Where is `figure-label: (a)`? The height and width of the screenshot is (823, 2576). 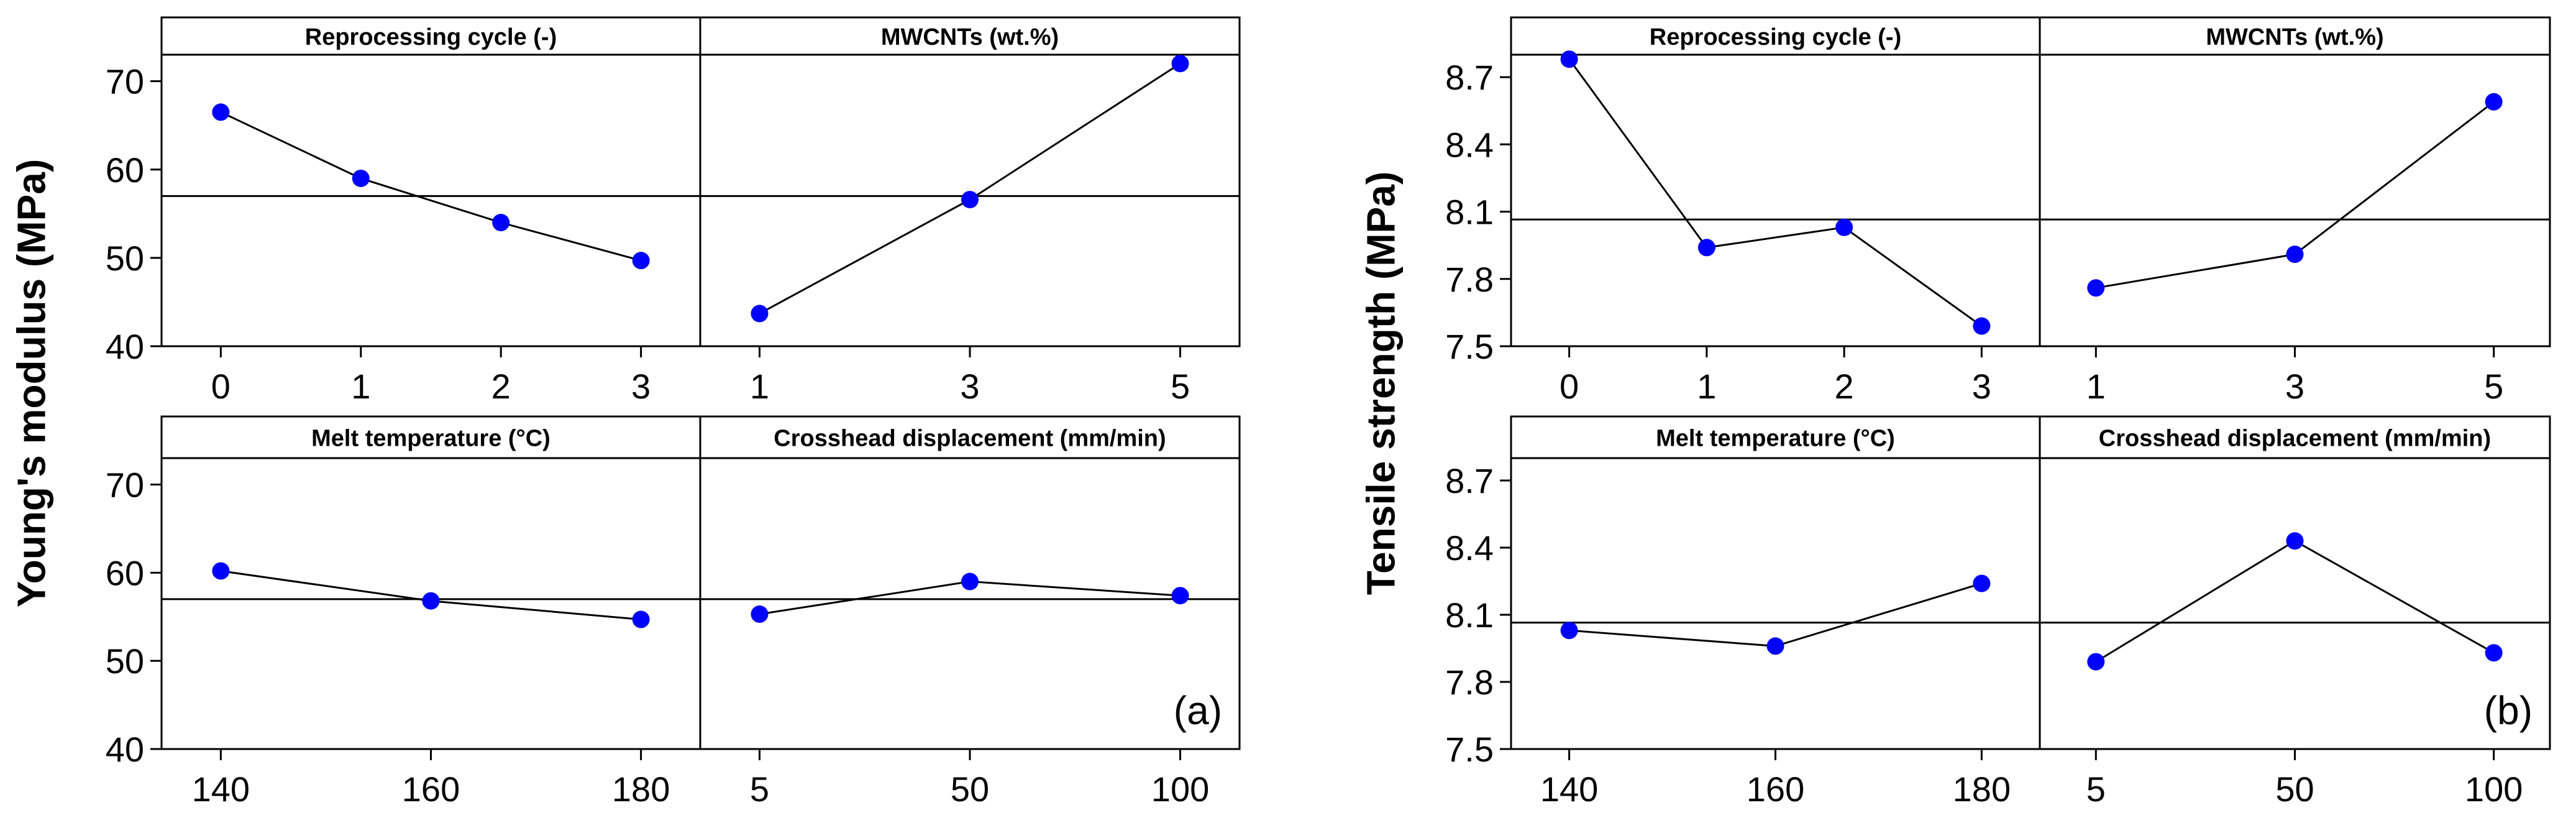
figure-label: (a) is located at coordinates (1198, 710).